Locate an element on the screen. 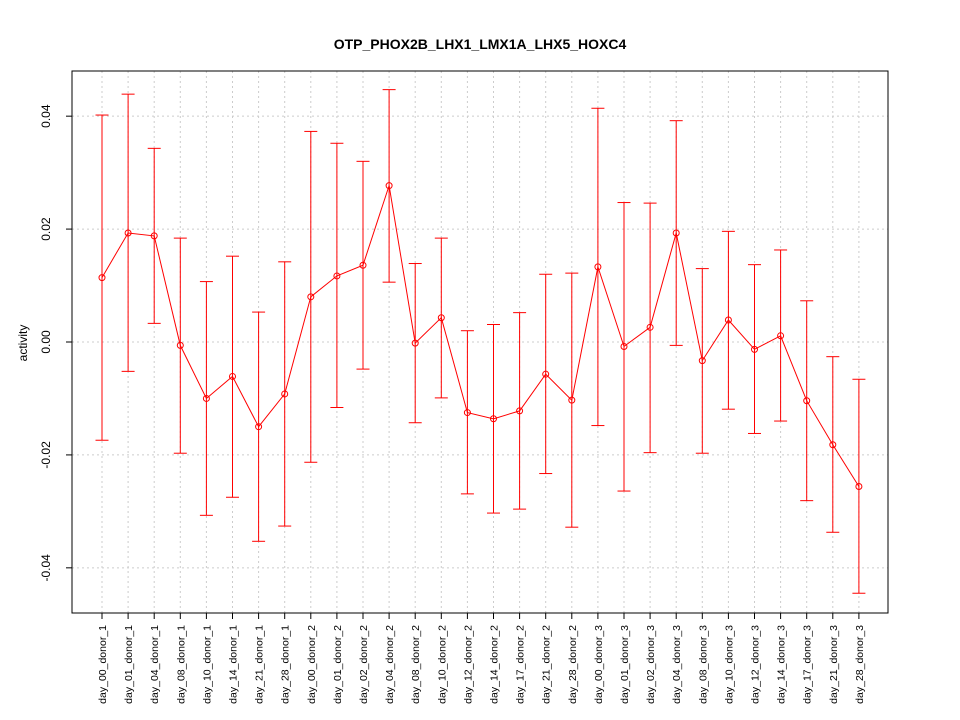 The width and height of the screenshot is (960, 720). y-tick-label: 0.02 is located at coordinates (46, 229).